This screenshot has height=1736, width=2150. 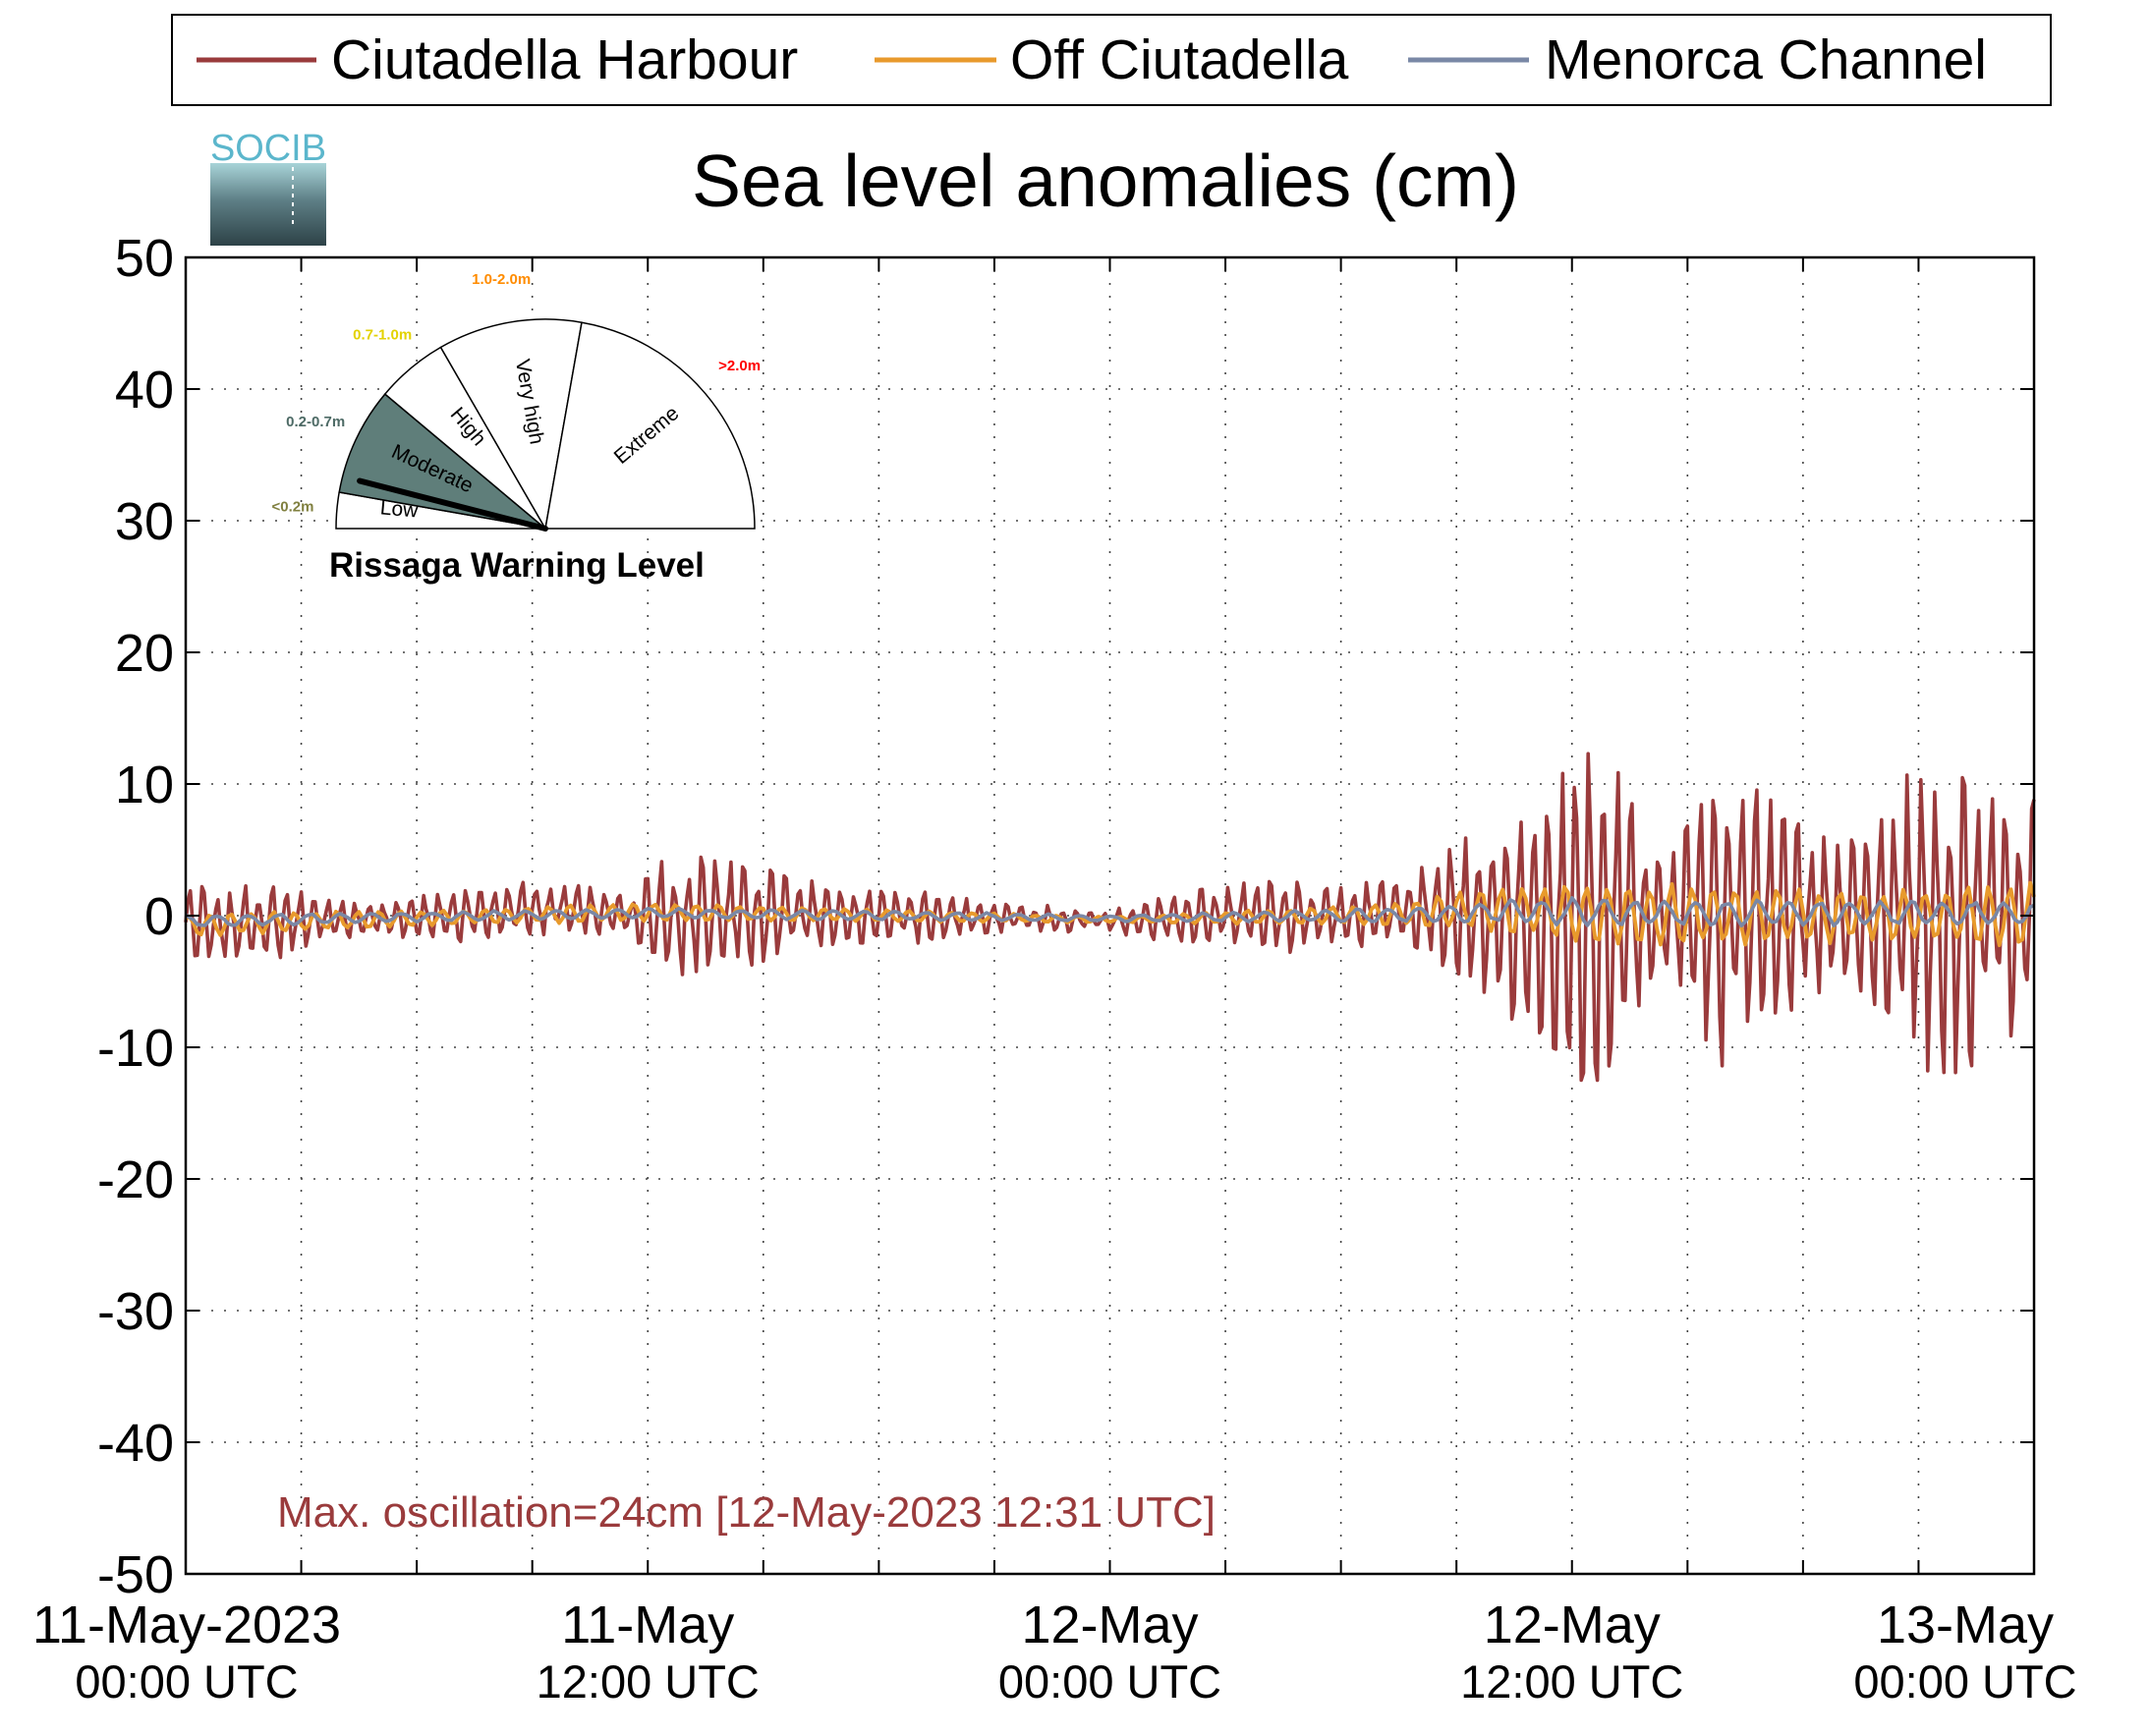 What do you see at coordinates (452, 504) in the screenshot?
I see `gauge-needle` at bounding box center [452, 504].